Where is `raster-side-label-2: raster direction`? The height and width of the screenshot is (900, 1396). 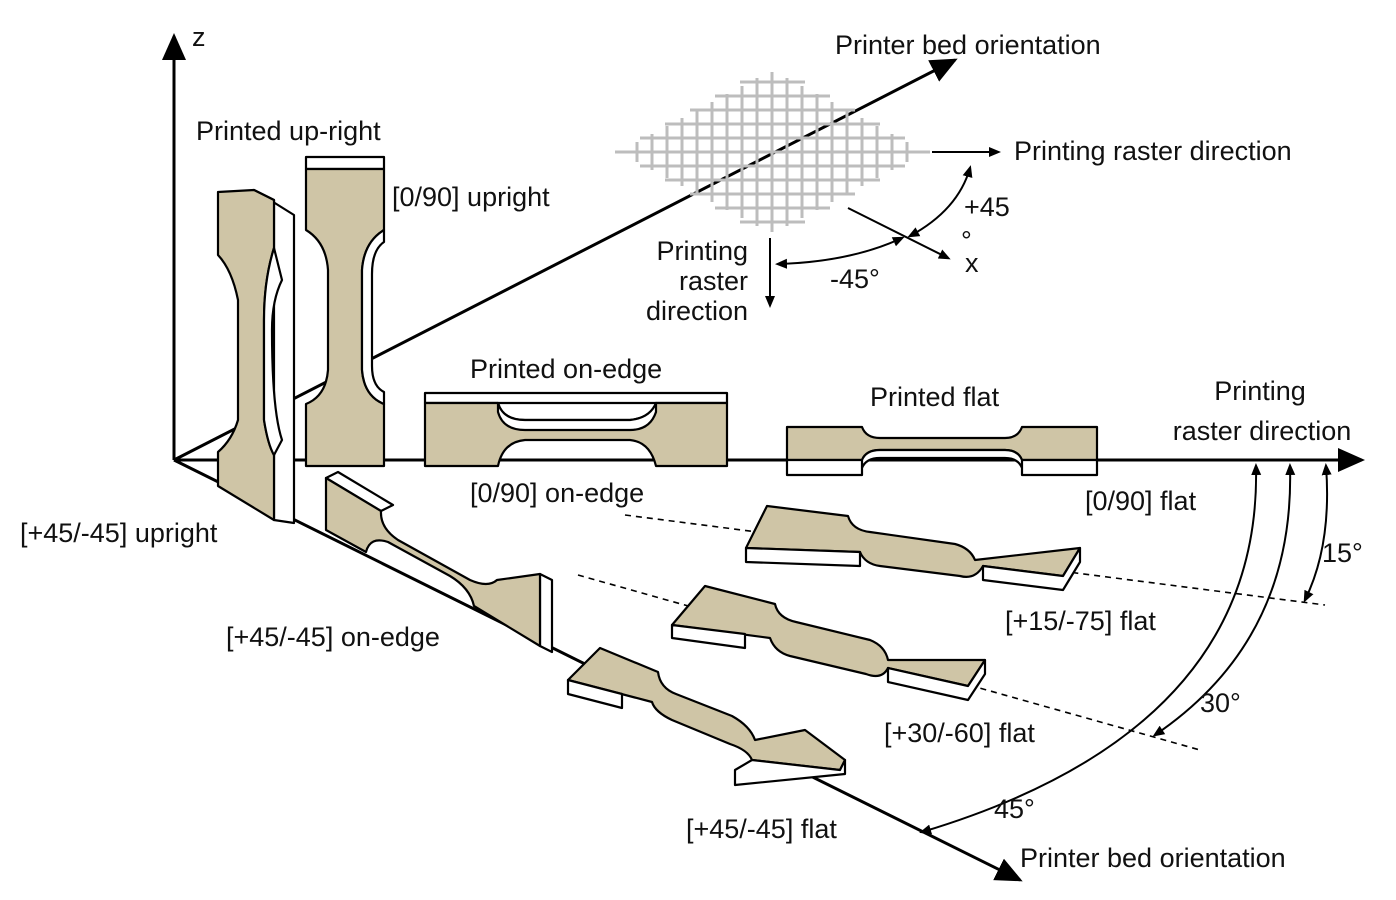 raster-side-label-2: raster direction is located at coordinates (1262, 431).